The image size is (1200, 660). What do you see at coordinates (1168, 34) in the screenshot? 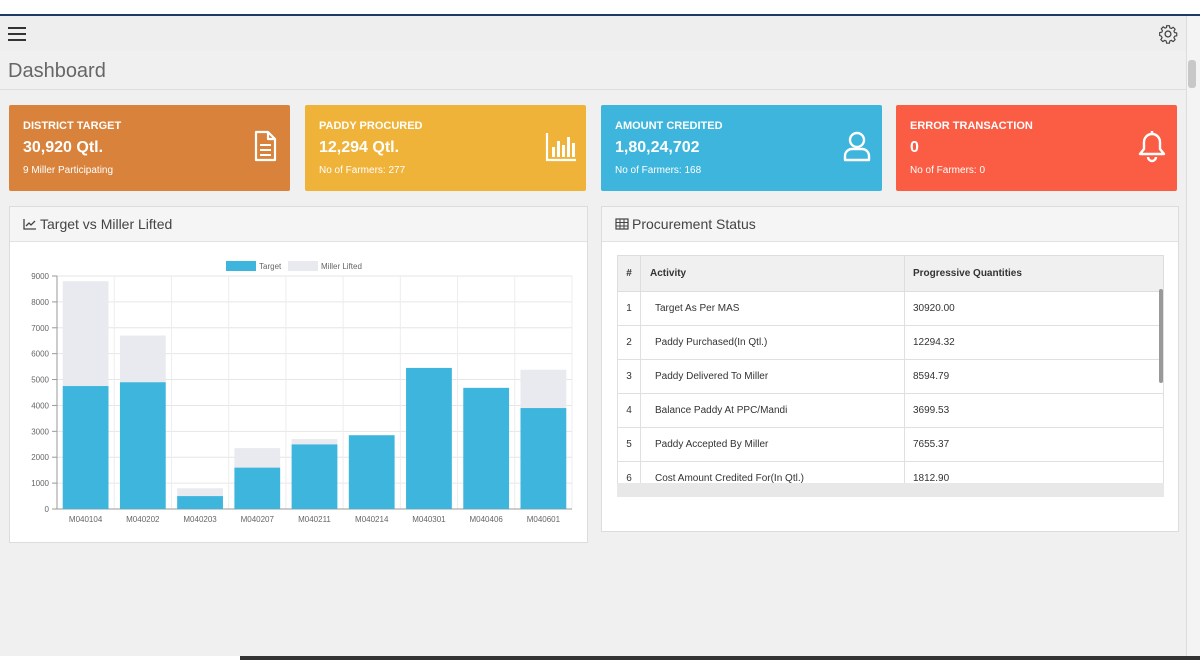
I see `gear-icon` at bounding box center [1168, 34].